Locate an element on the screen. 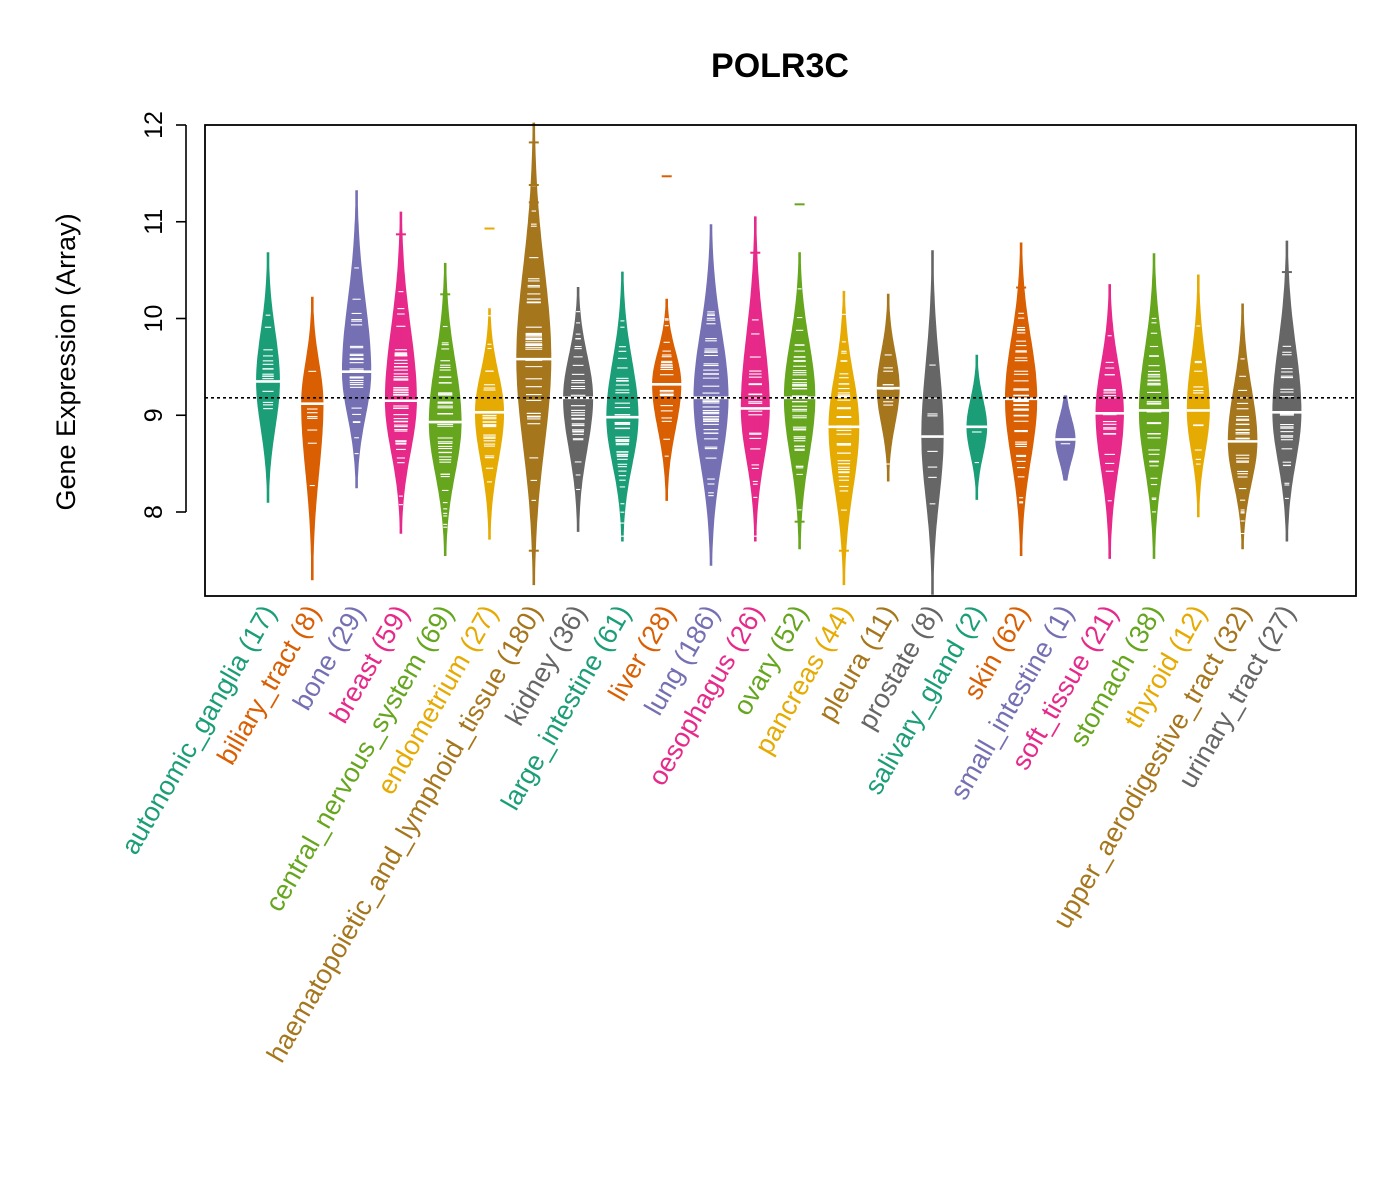 The height and width of the screenshot is (1200, 1400). violin-pancreas is located at coordinates (844, 438).